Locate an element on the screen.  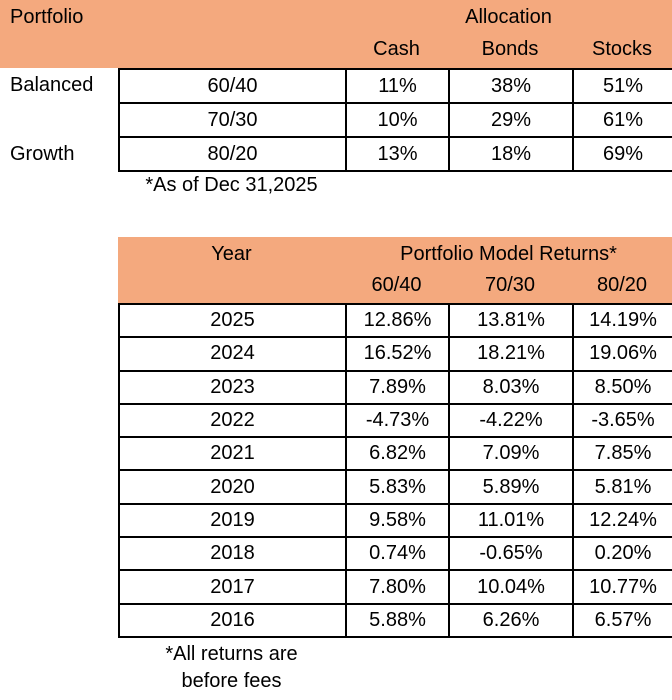
column-header-cash: Cash is located at coordinates (396, 49).